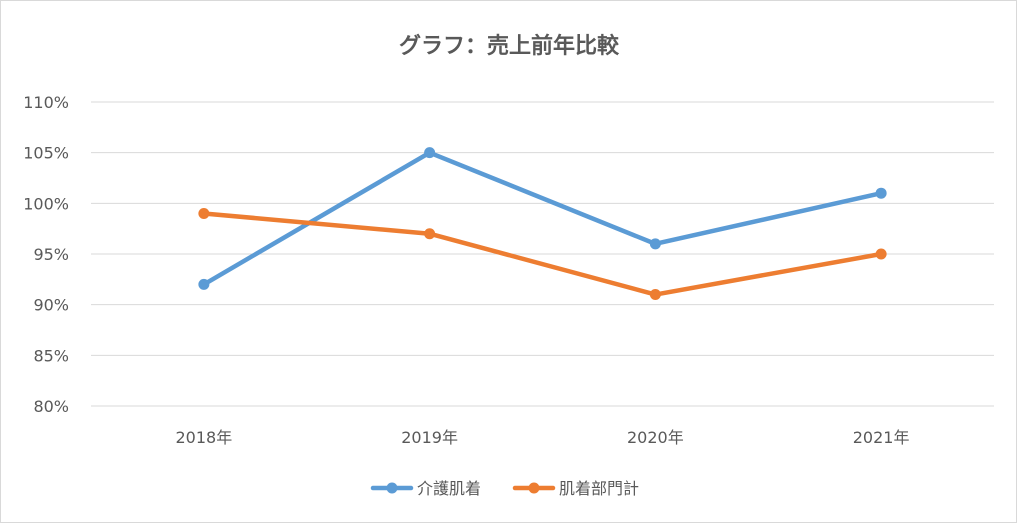 The height and width of the screenshot is (524, 1017). What do you see at coordinates (204, 437) in the screenshot?
I see `x-tick-label: 2018年` at bounding box center [204, 437].